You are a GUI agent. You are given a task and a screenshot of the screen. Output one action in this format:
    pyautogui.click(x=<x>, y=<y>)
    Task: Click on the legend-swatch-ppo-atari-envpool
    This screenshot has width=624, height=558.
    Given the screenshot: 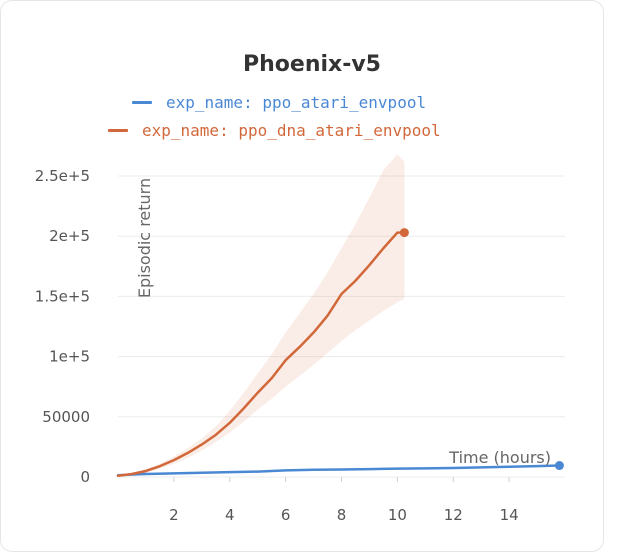 What is the action you would take?
    pyautogui.click(x=142, y=102)
    